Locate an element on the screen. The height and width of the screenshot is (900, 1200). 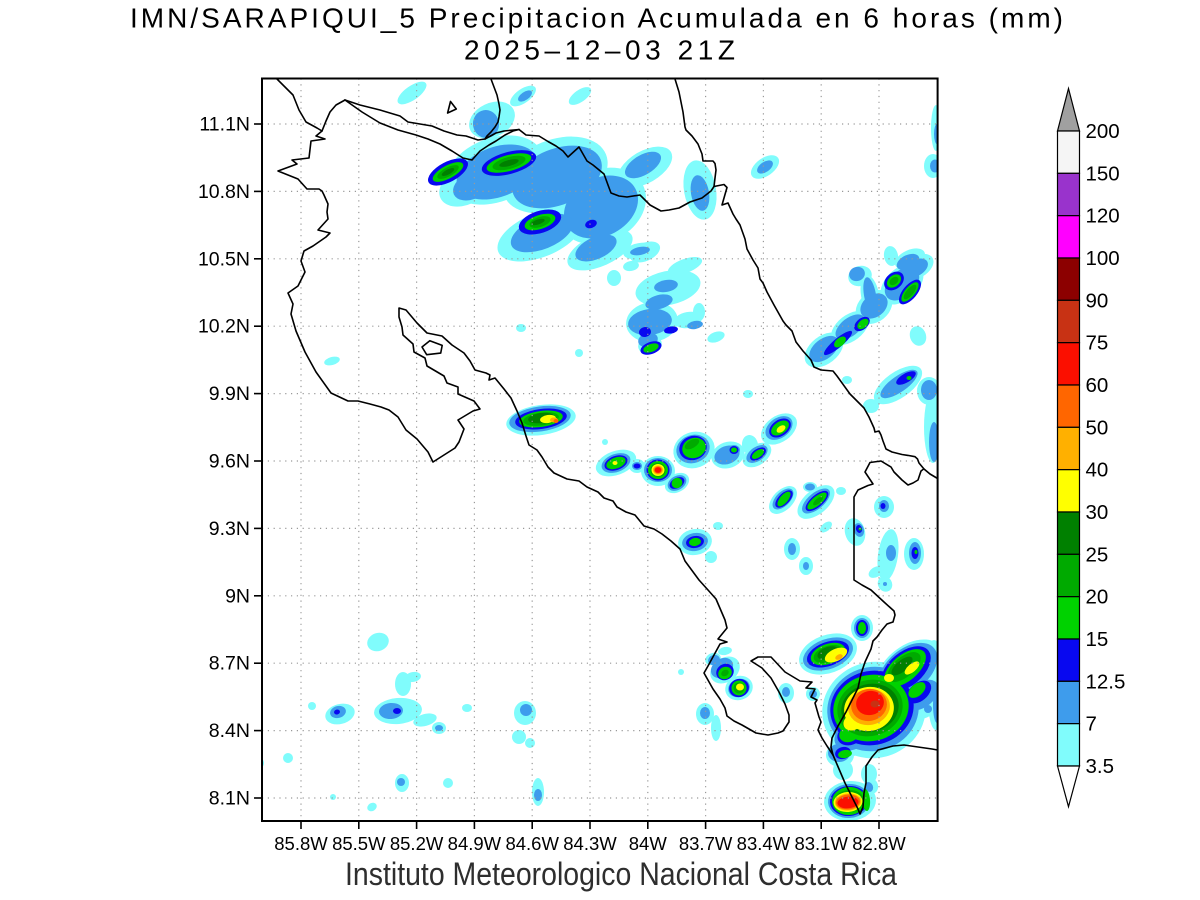
svg-text: 15 is located at coordinates (1097, 639).